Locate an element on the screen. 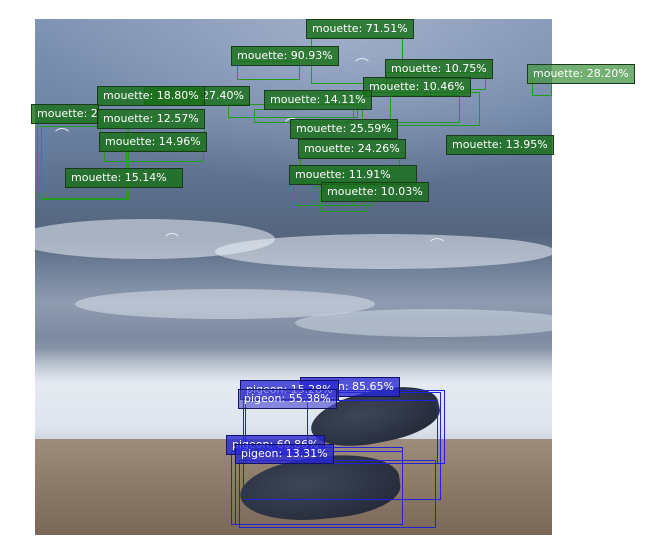 The image size is (655, 552). mouette-label: mouette: 10.75% is located at coordinates (439, 69).